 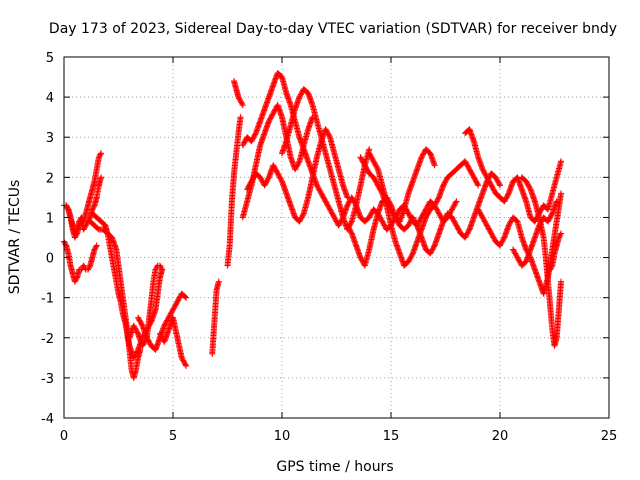 I want to click on x-tick-label: 10, so click(x=282, y=436).